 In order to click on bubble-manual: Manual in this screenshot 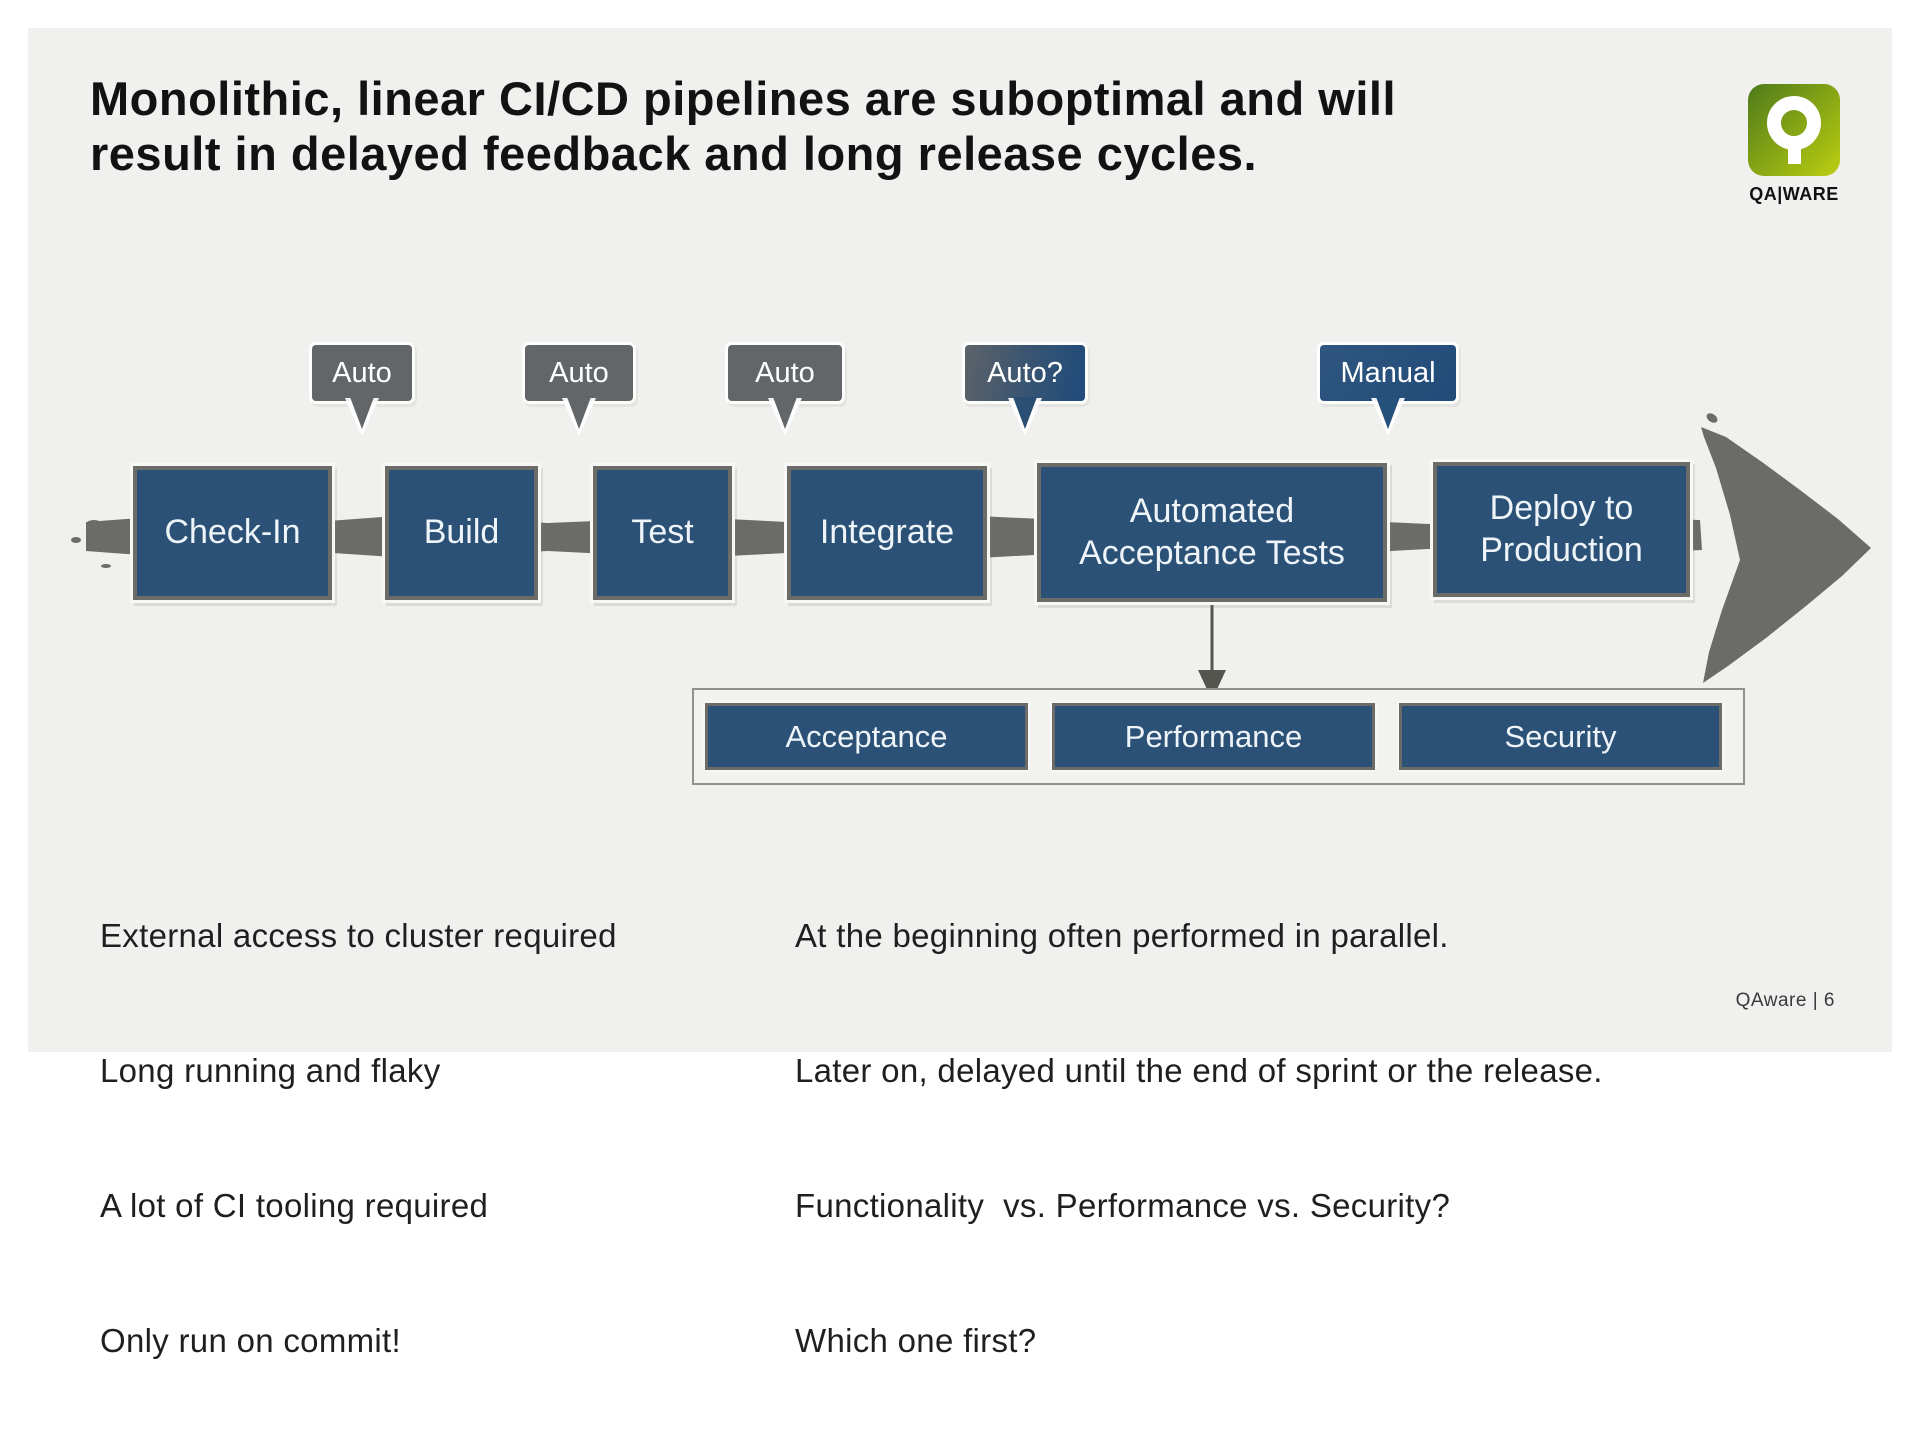, I will do `click(1388, 373)`.